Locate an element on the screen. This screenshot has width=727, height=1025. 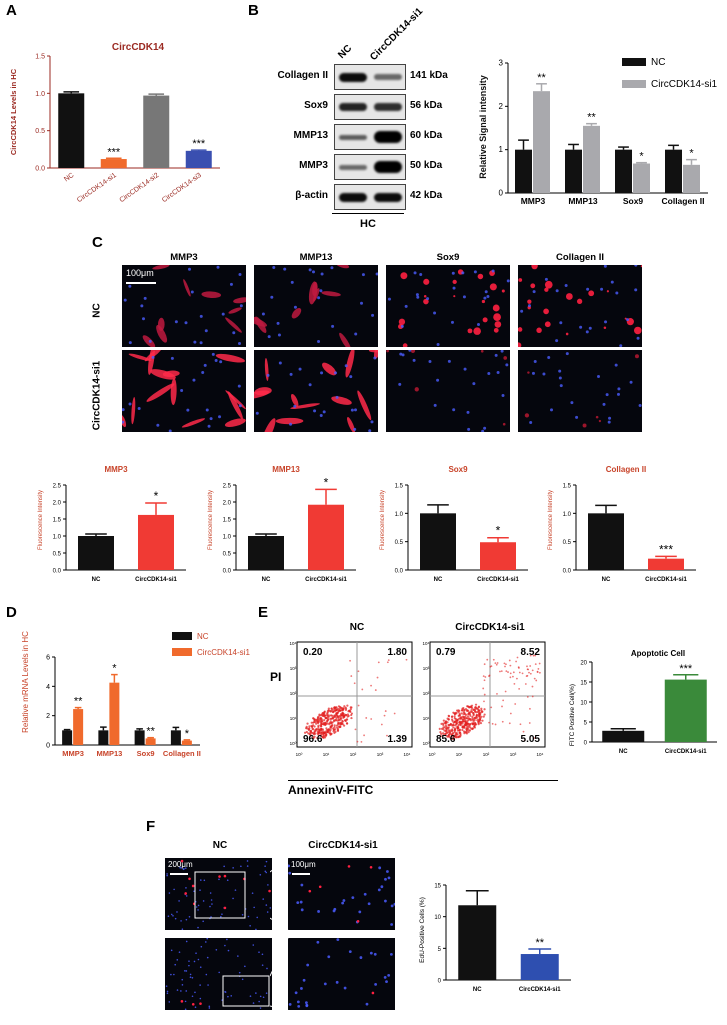
blot-strip is located at coordinates (370, 77).